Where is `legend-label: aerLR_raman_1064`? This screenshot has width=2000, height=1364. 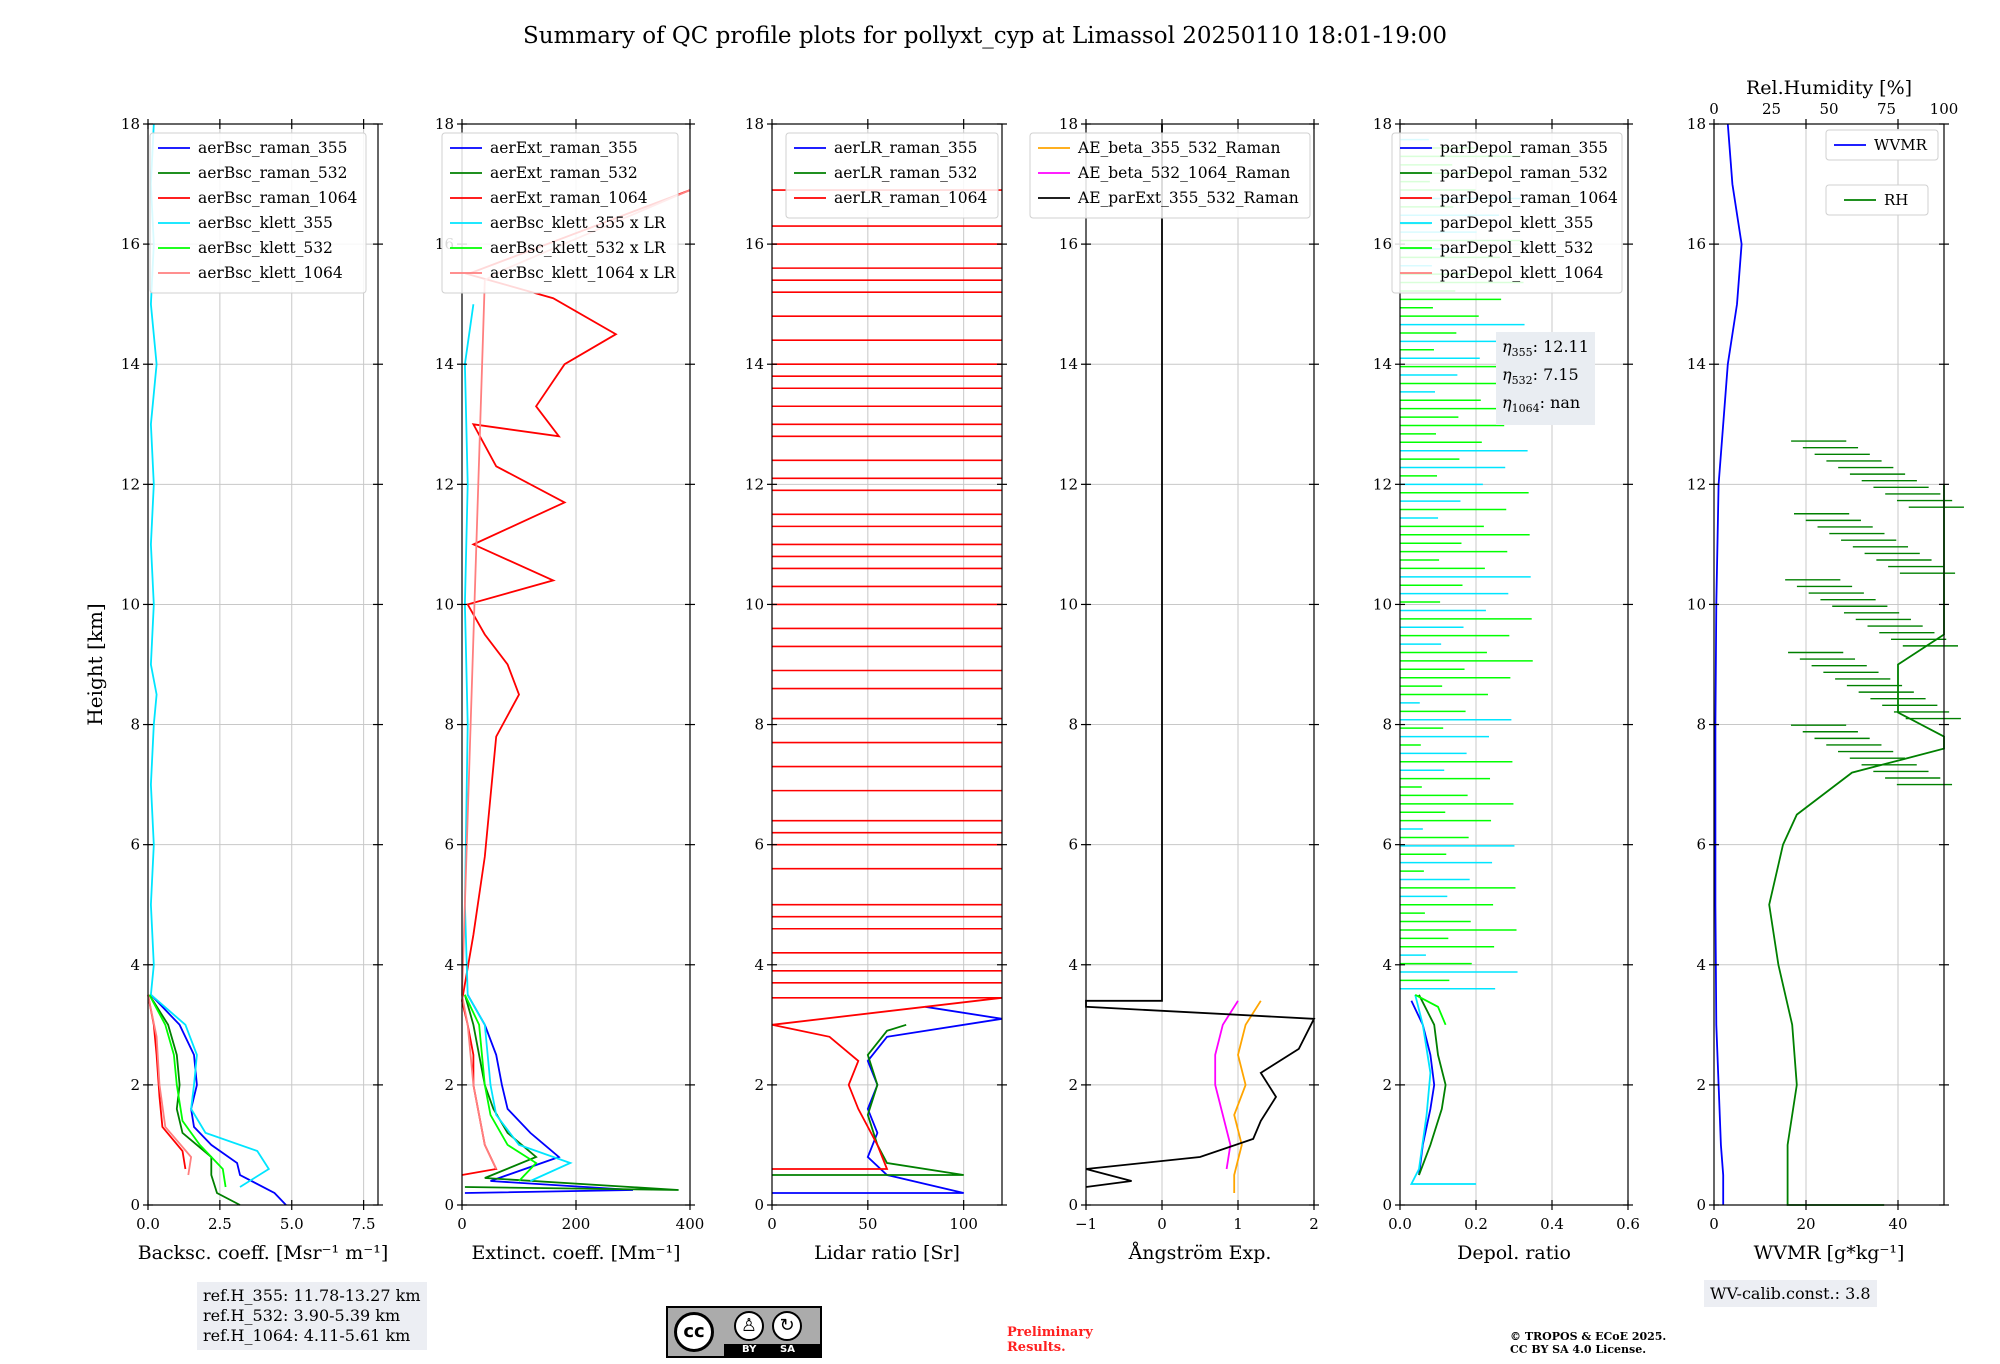 legend-label: aerLR_raman_1064 is located at coordinates (910, 198).